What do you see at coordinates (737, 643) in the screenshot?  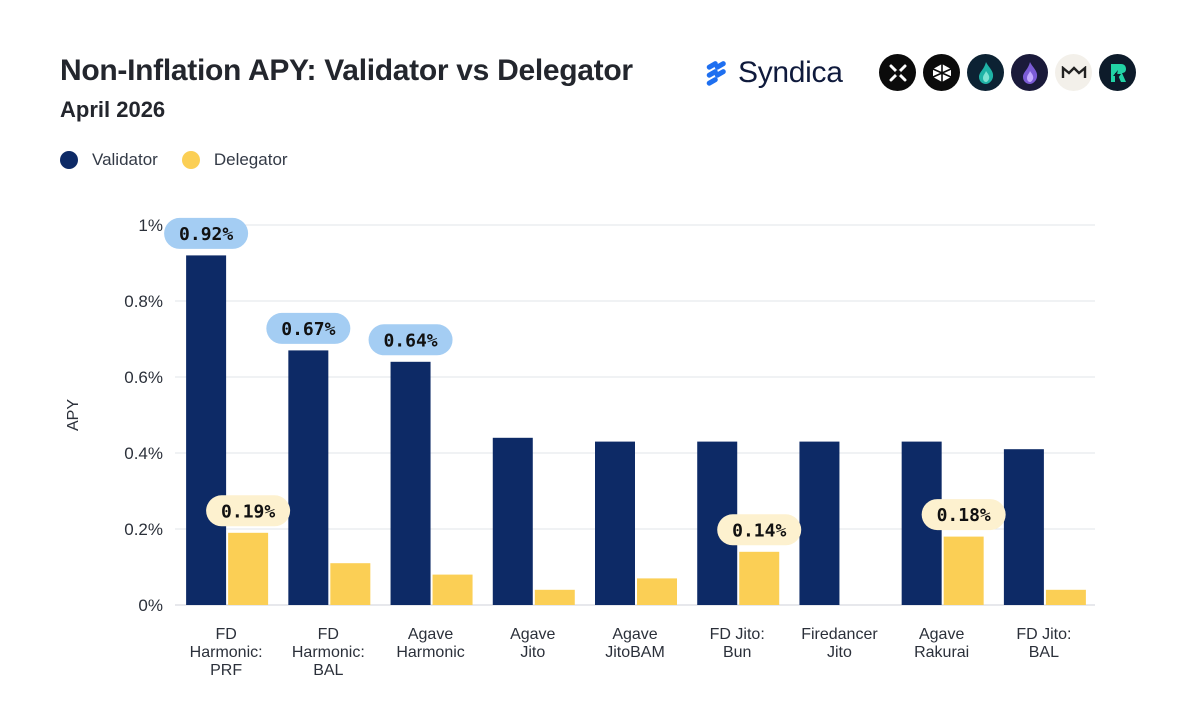 I see `x-tick-label: FD Jito: Bun` at bounding box center [737, 643].